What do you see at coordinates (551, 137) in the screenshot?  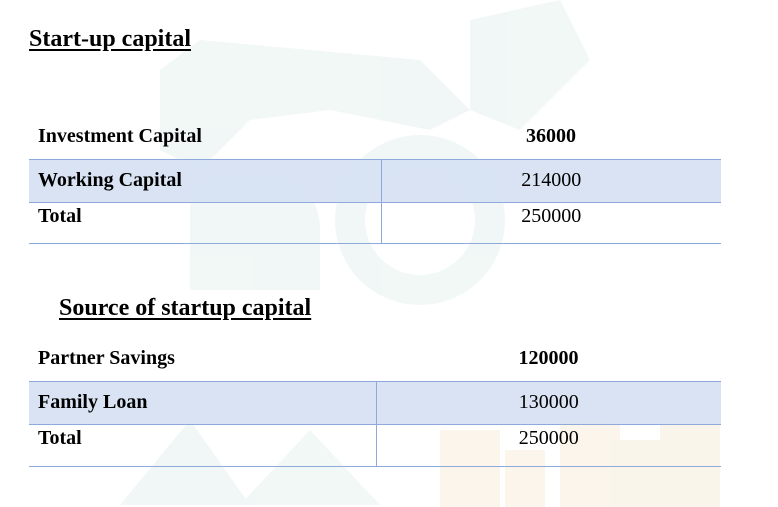 I see `row-value: 36000` at bounding box center [551, 137].